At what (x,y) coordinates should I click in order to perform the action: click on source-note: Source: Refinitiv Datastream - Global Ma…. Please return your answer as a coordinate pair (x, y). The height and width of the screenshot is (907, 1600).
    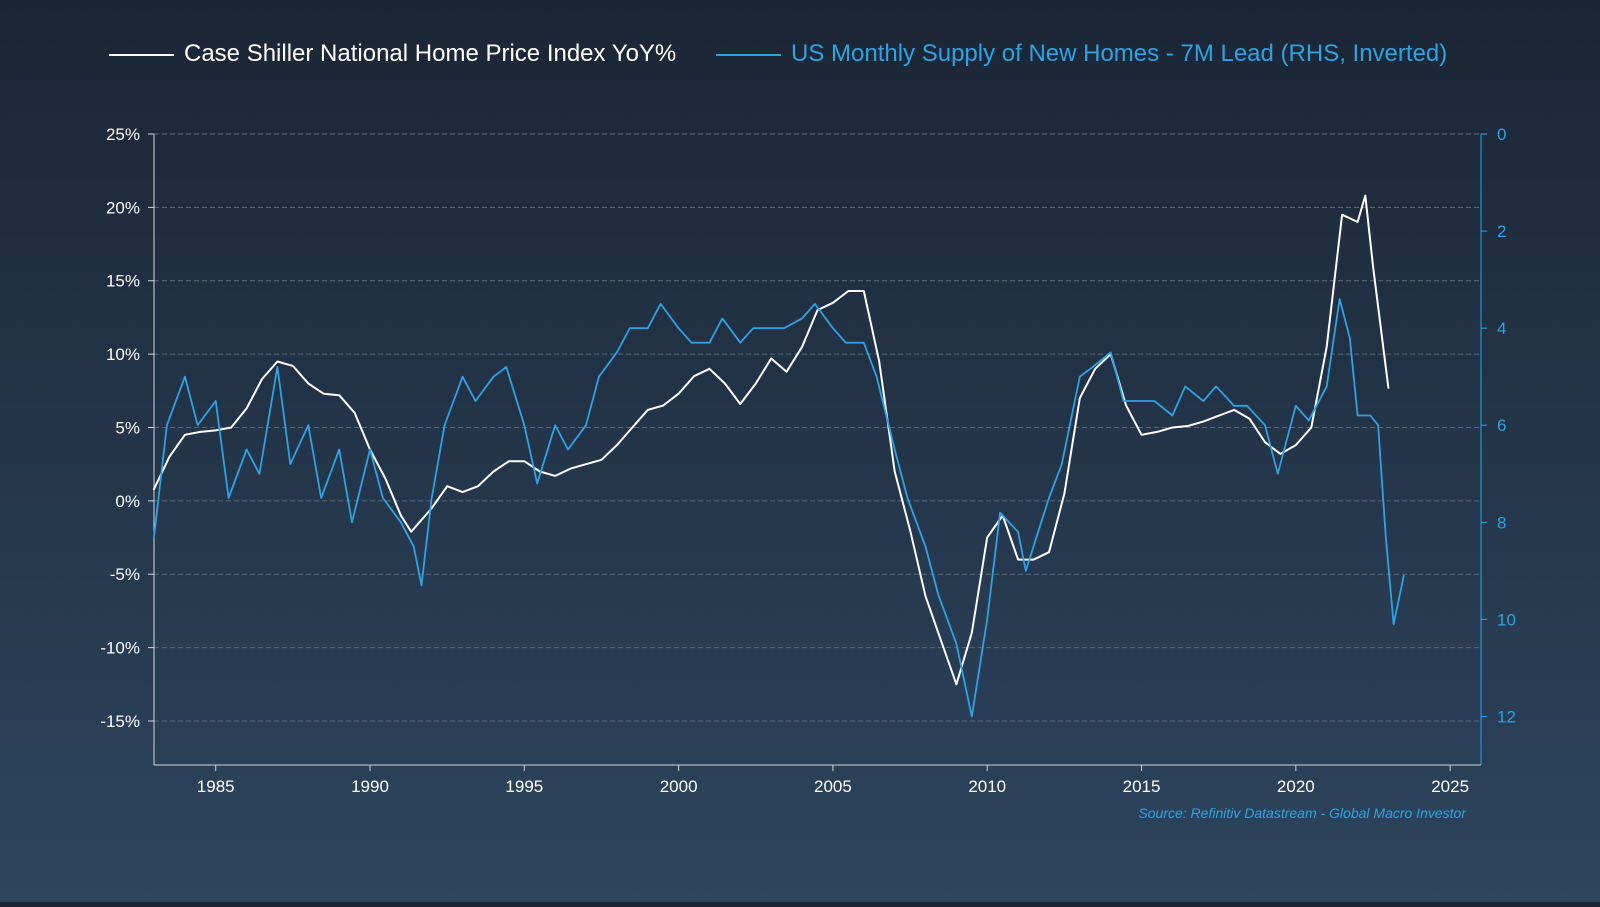
    Looking at the image, I should click on (1302, 813).